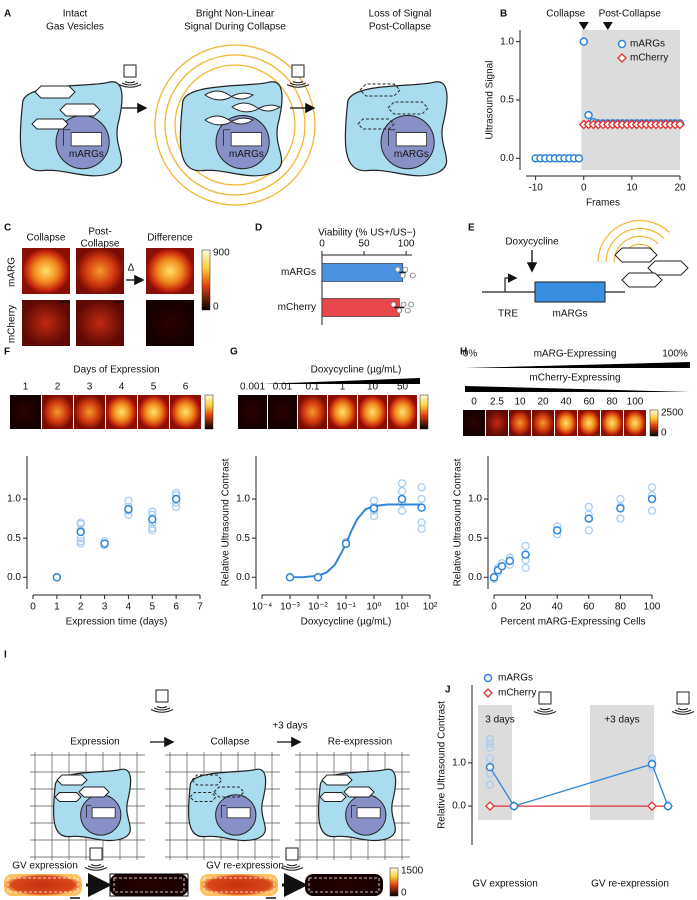 Image resolution: width=697 pixels, height=900 pixels. I want to click on image-label: 2, so click(58, 387).